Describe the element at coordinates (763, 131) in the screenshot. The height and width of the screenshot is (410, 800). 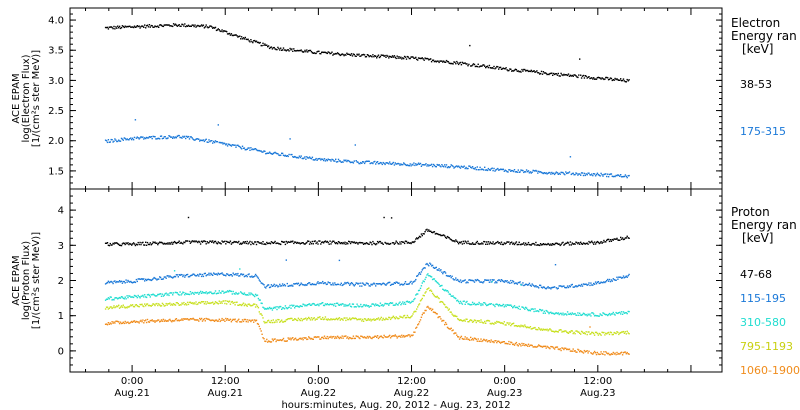
I see `legend-entry: 175-315` at that location.